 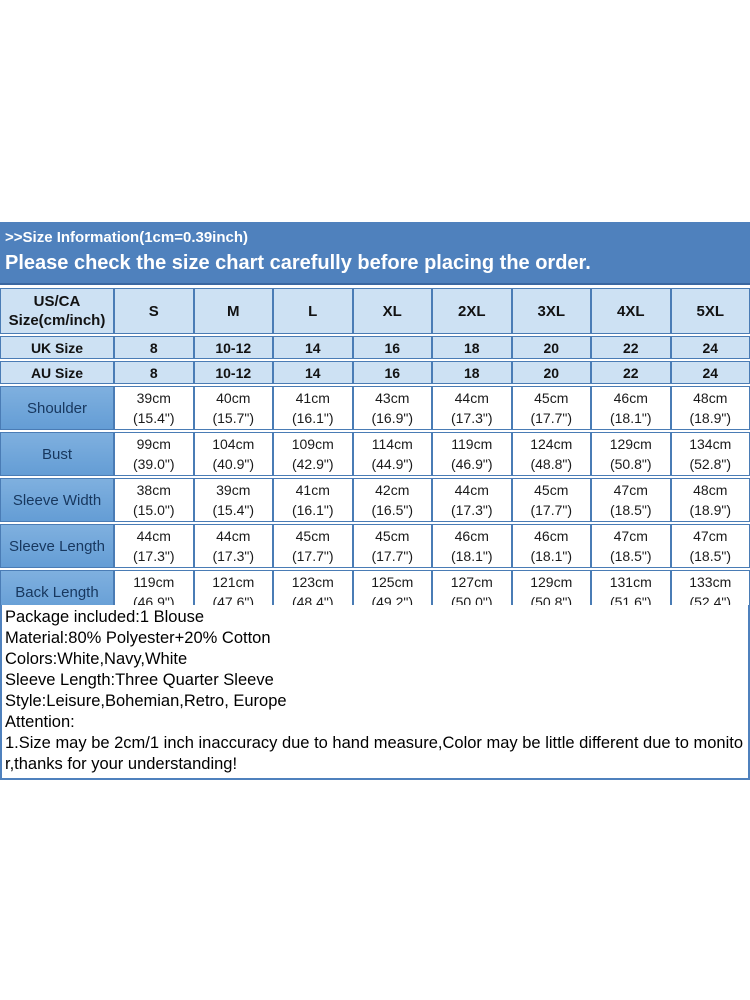 I want to click on detail-line-colors: Colors:White,Navy,White, so click(x=96, y=659).